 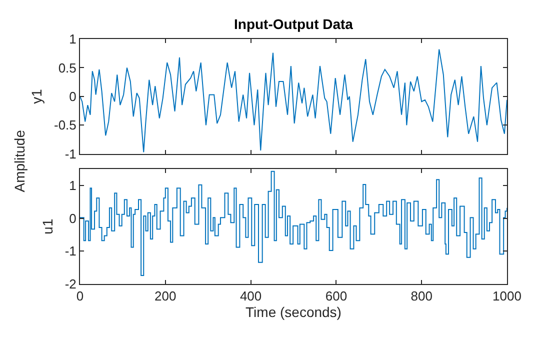 I want to click on x-tick-label: 400, so click(x=251, y=296).